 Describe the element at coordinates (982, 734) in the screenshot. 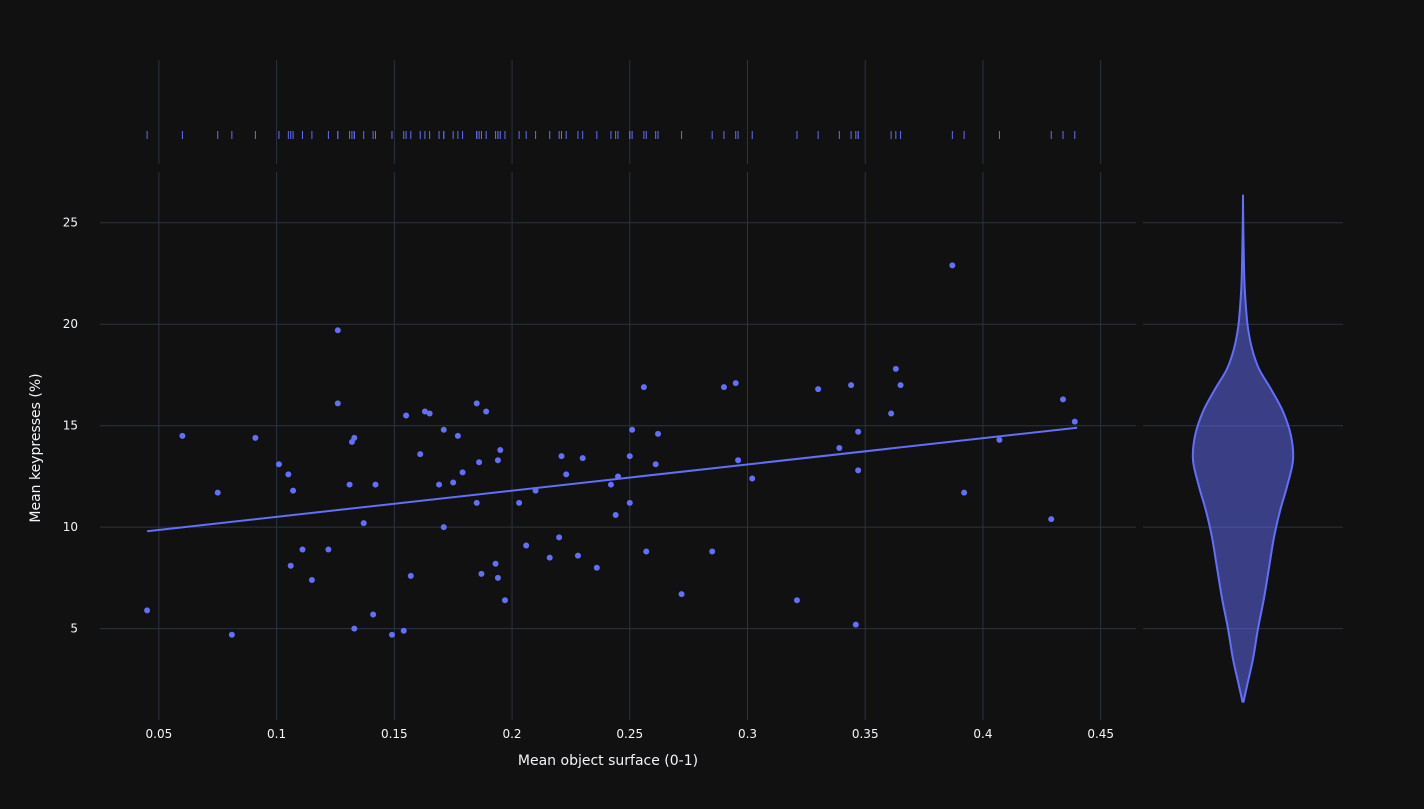

I see `x-tick-label: 0.4` at that location.